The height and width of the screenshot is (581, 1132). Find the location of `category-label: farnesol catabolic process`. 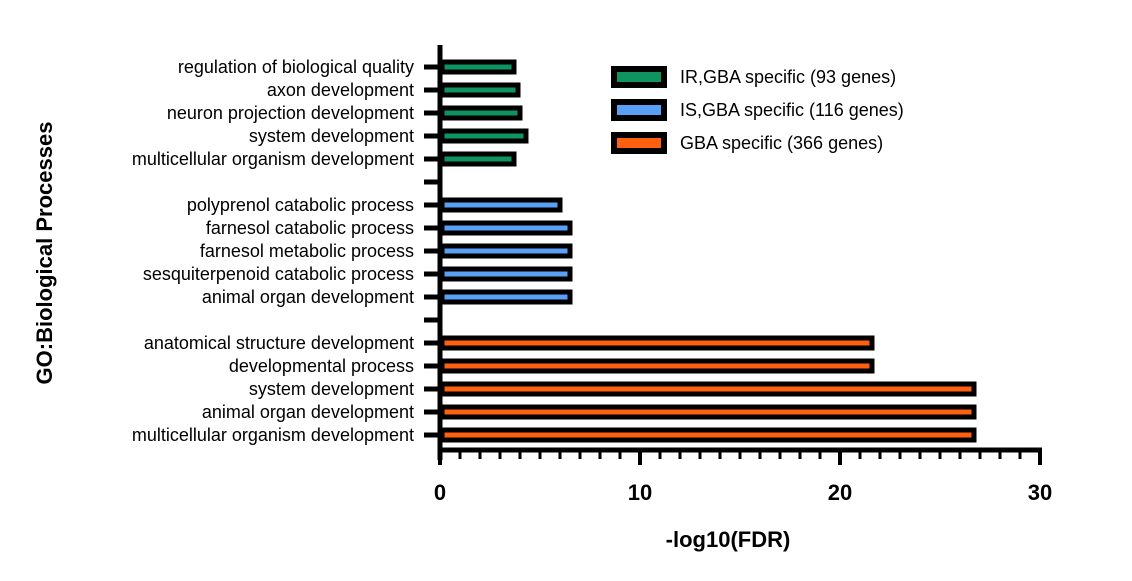

category-label: farnesol catabolic process is located at coordinates (310, 228).